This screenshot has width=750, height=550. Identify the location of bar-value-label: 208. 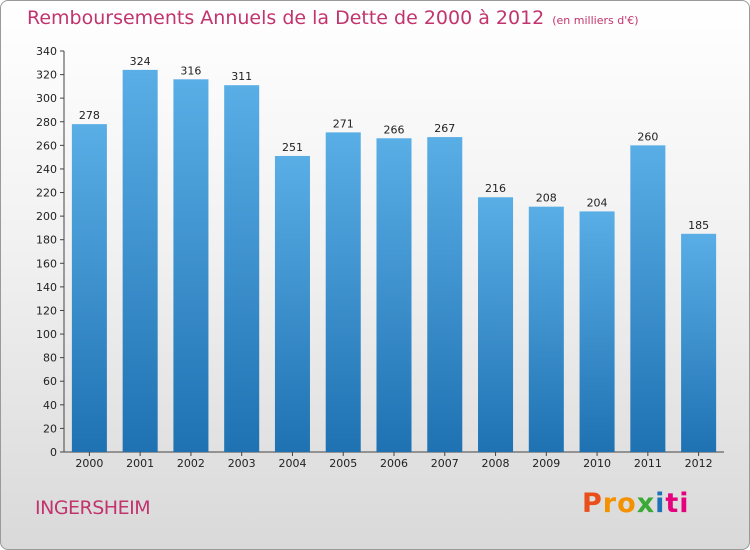
(546, 198).